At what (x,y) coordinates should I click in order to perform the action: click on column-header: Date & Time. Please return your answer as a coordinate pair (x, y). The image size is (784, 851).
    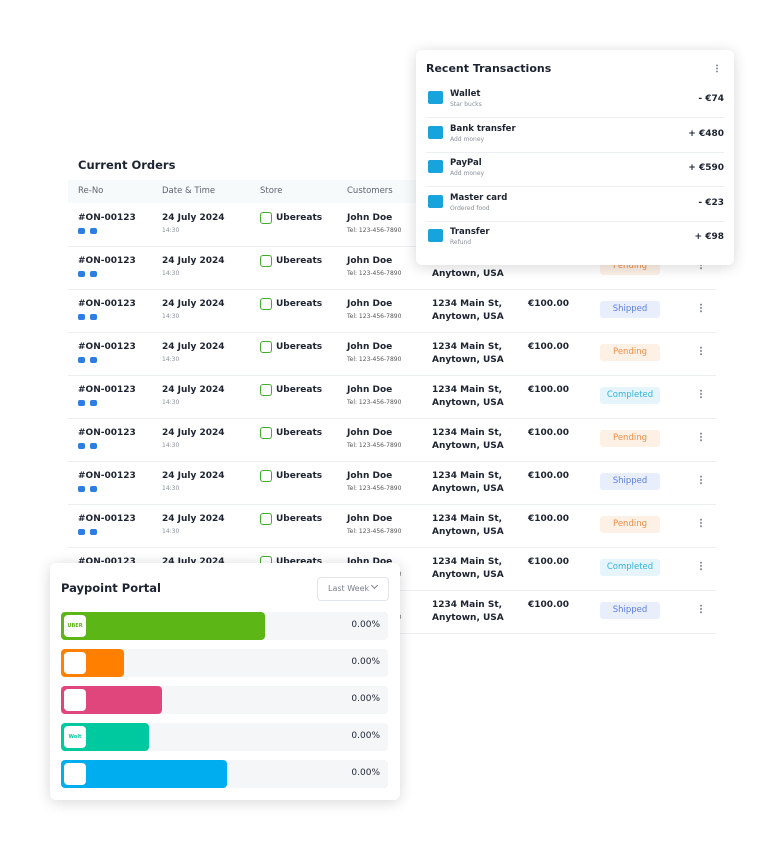
    Looking at the image, I should click on (189, 191).